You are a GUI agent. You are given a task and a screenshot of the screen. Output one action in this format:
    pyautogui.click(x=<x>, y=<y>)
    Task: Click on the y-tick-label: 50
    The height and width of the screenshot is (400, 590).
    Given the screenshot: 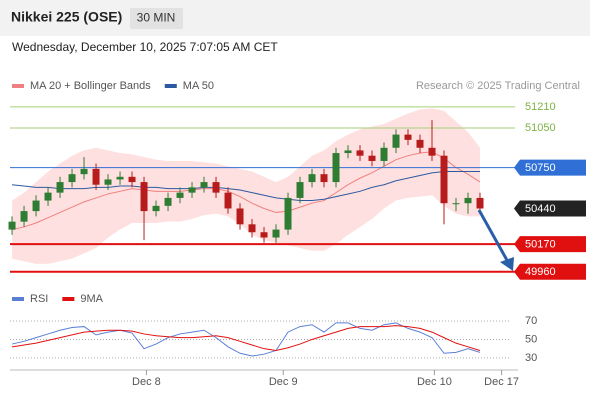 What is the action you would take?
    pyautogui.click(x=531, y=339)
    